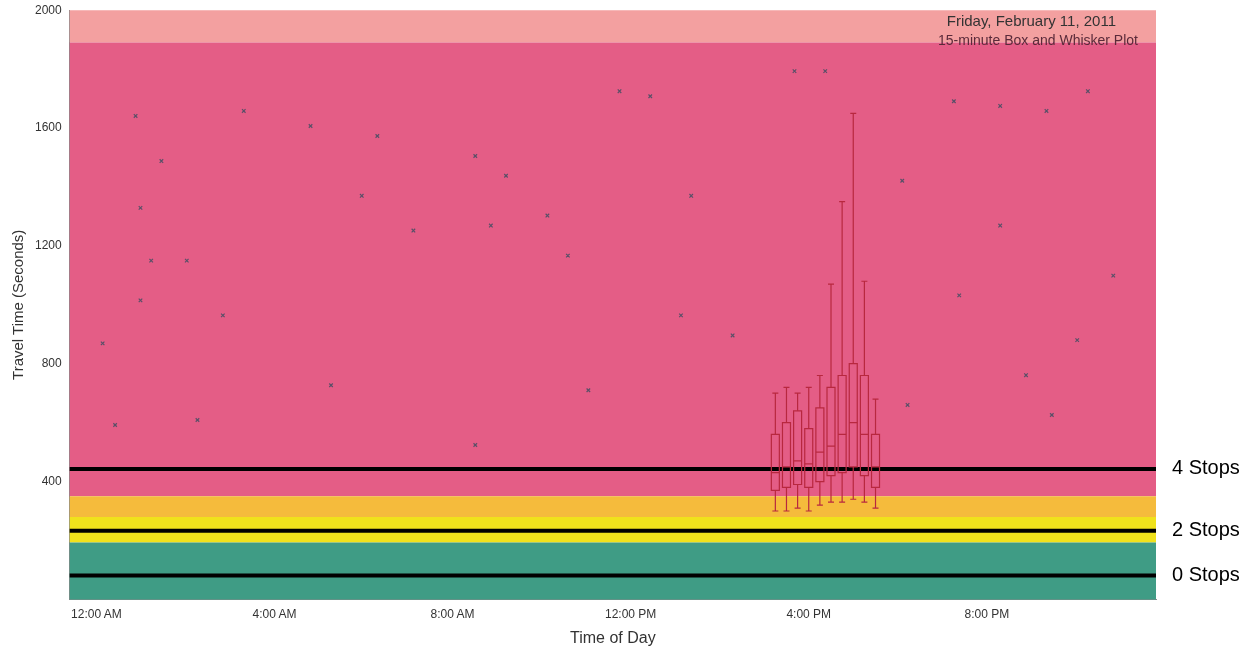  What do you see at coordinates (48, 9) in the screenshot?
I see `y-tick-label: 2000` at bounding box center [48, 9].